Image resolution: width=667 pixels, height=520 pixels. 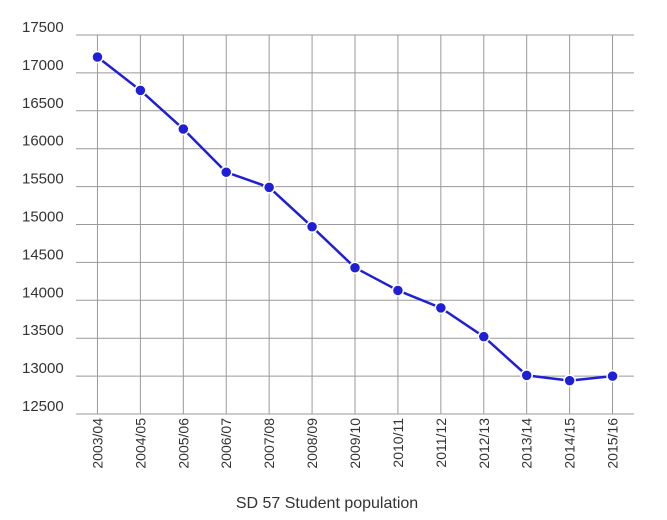 What do you see at coordinates (43, 292) in the screenshot?
I see `y-tick-label: 14000` at bounding box center [43, 292].